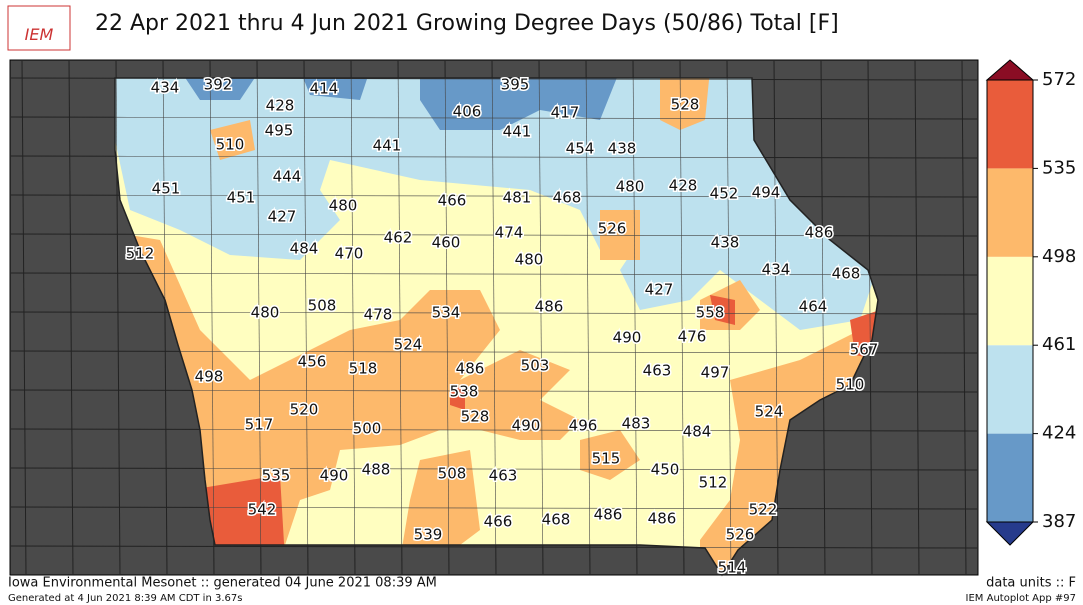 The image size is (1083, 605). Describe the element at coordinates (565, 113) in the screenshot. I see `station-value: 417` at that location.